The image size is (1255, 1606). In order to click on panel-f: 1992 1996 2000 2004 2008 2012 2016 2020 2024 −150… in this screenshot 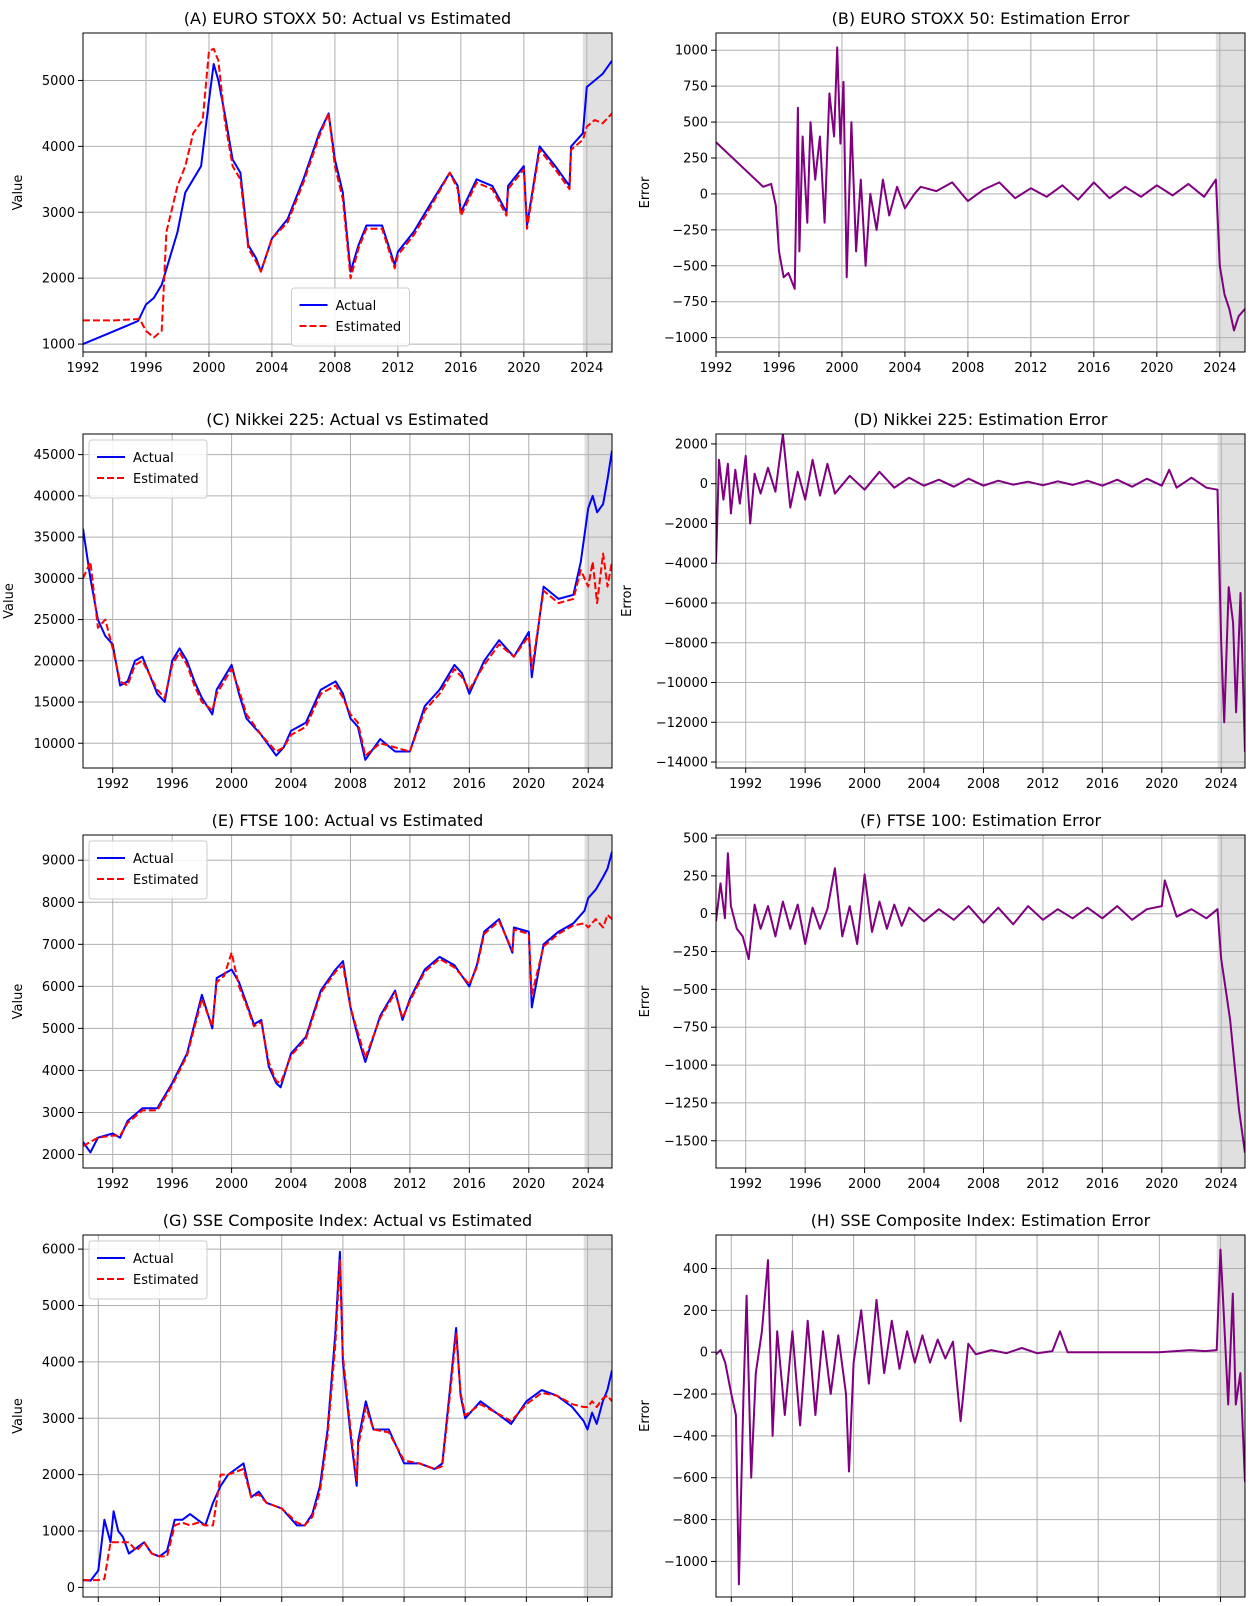, I will do `click(942, 1001)`.